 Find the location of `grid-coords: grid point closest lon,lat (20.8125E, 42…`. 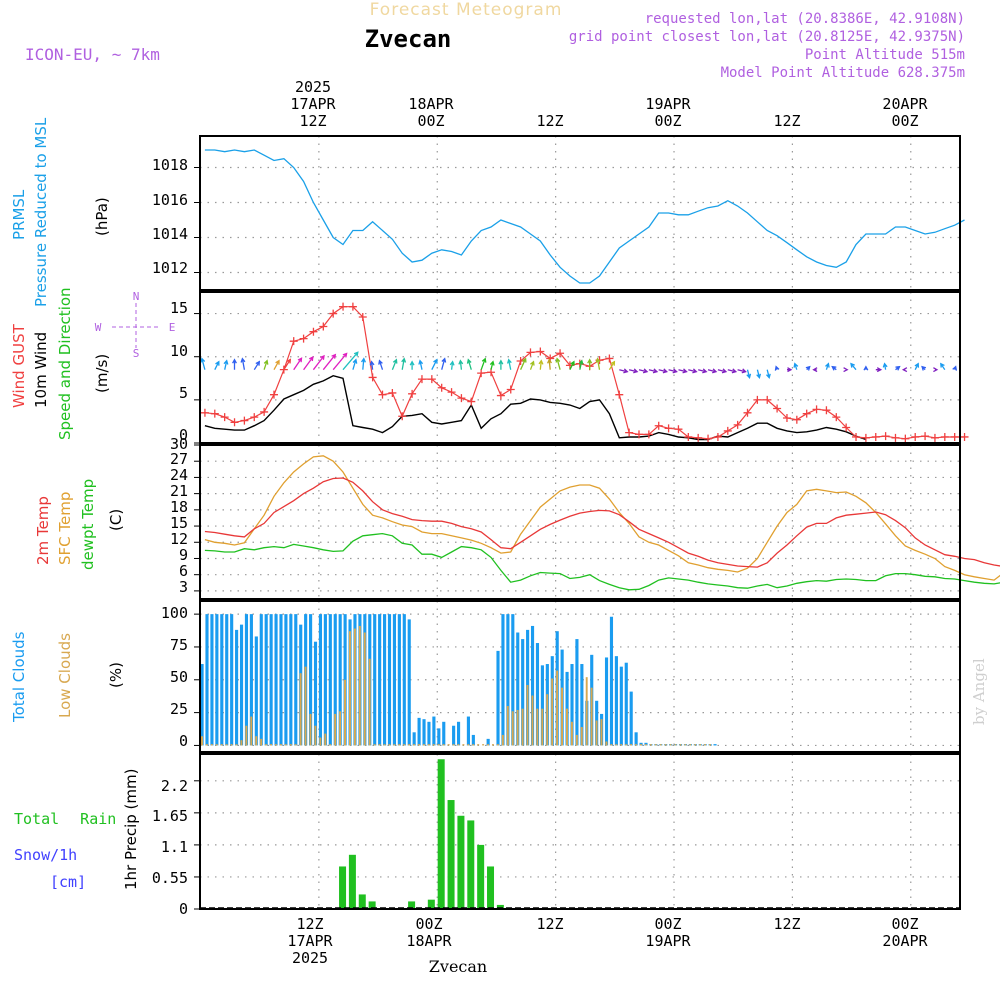

grid-coords: grid point closest lon,lat (20.8125E, 42… is located at coordinates (767, 37).